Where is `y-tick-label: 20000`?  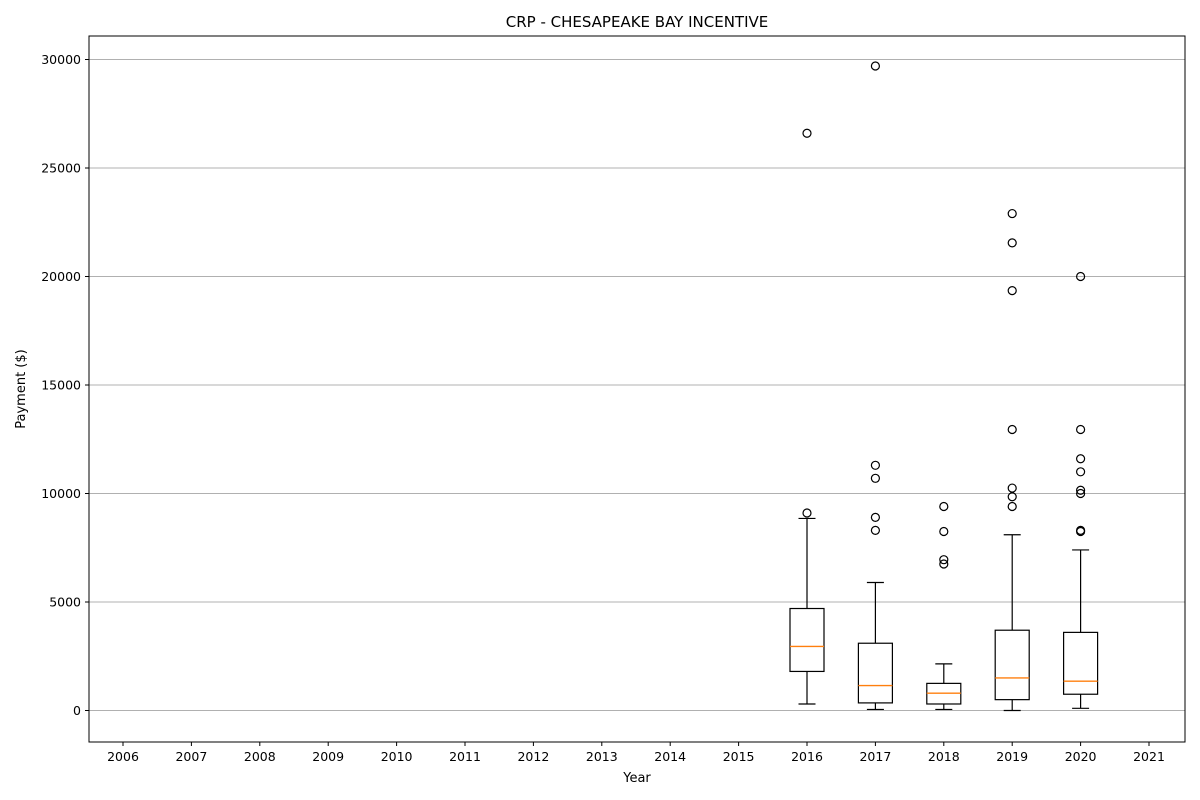 y-tick-label: 20000 is located at coordinates (61, 276).